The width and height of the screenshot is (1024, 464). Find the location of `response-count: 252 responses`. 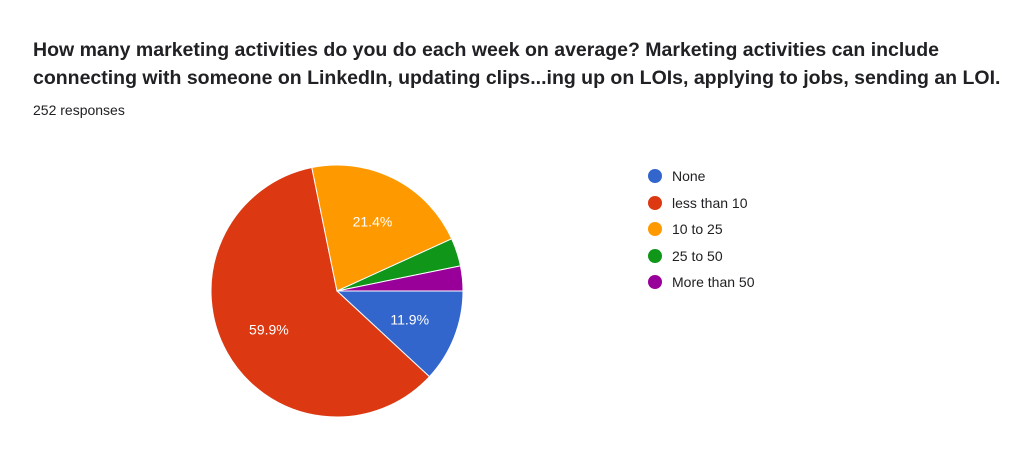

response-count: 252 responses is located at coordinates (79, 110).